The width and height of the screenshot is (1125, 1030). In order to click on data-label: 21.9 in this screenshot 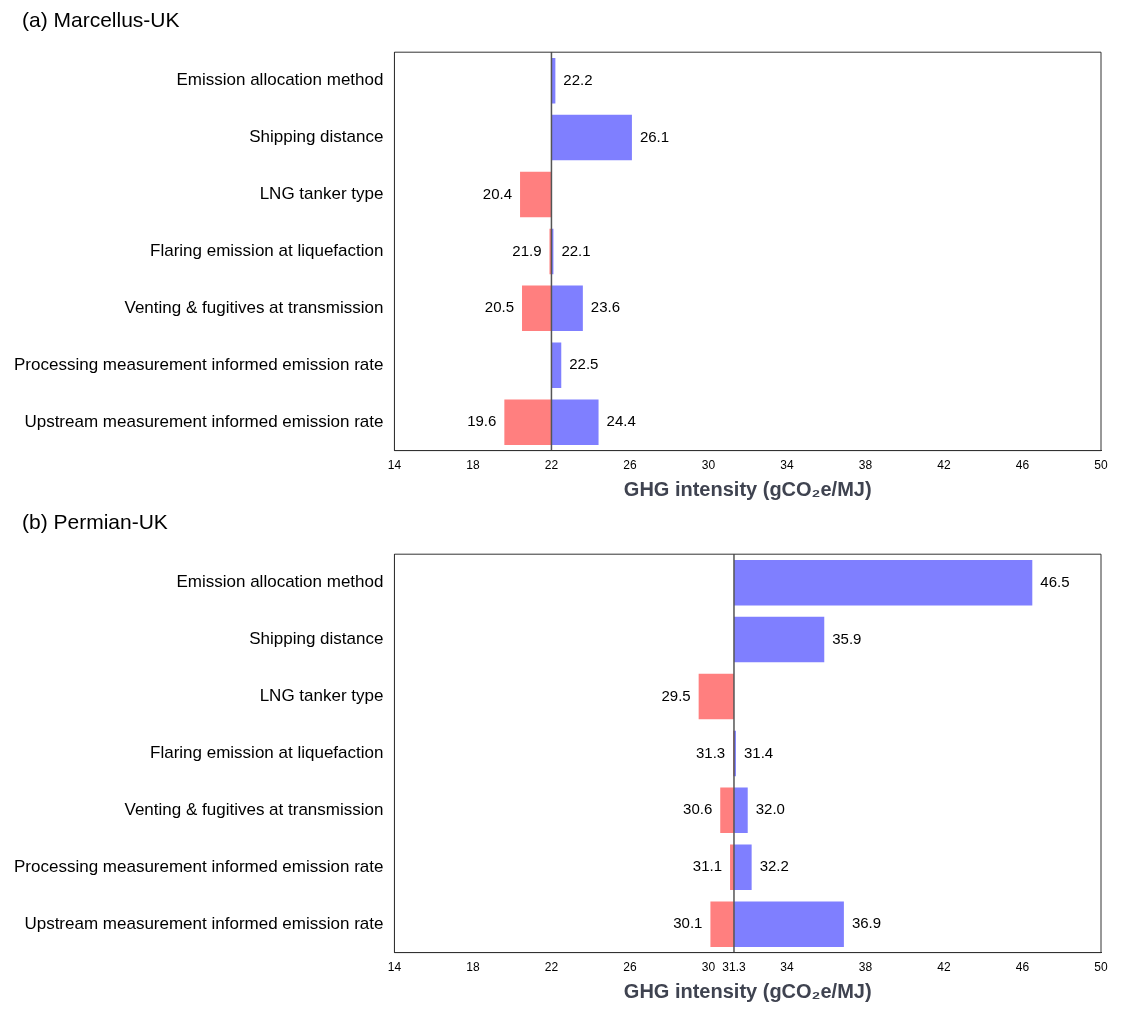, I will do `click(527, 250)`.